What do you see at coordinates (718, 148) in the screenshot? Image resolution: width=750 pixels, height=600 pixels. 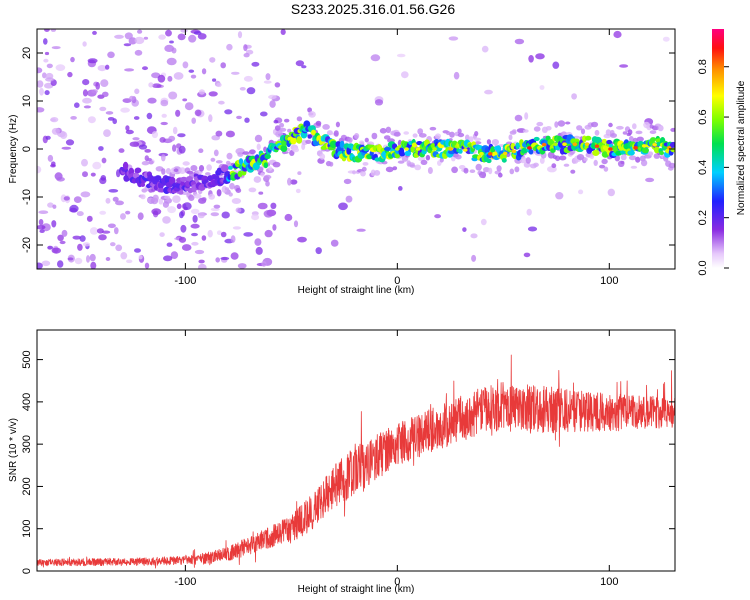 I see `colorbar-gradient` at bounding box center [718, 148].